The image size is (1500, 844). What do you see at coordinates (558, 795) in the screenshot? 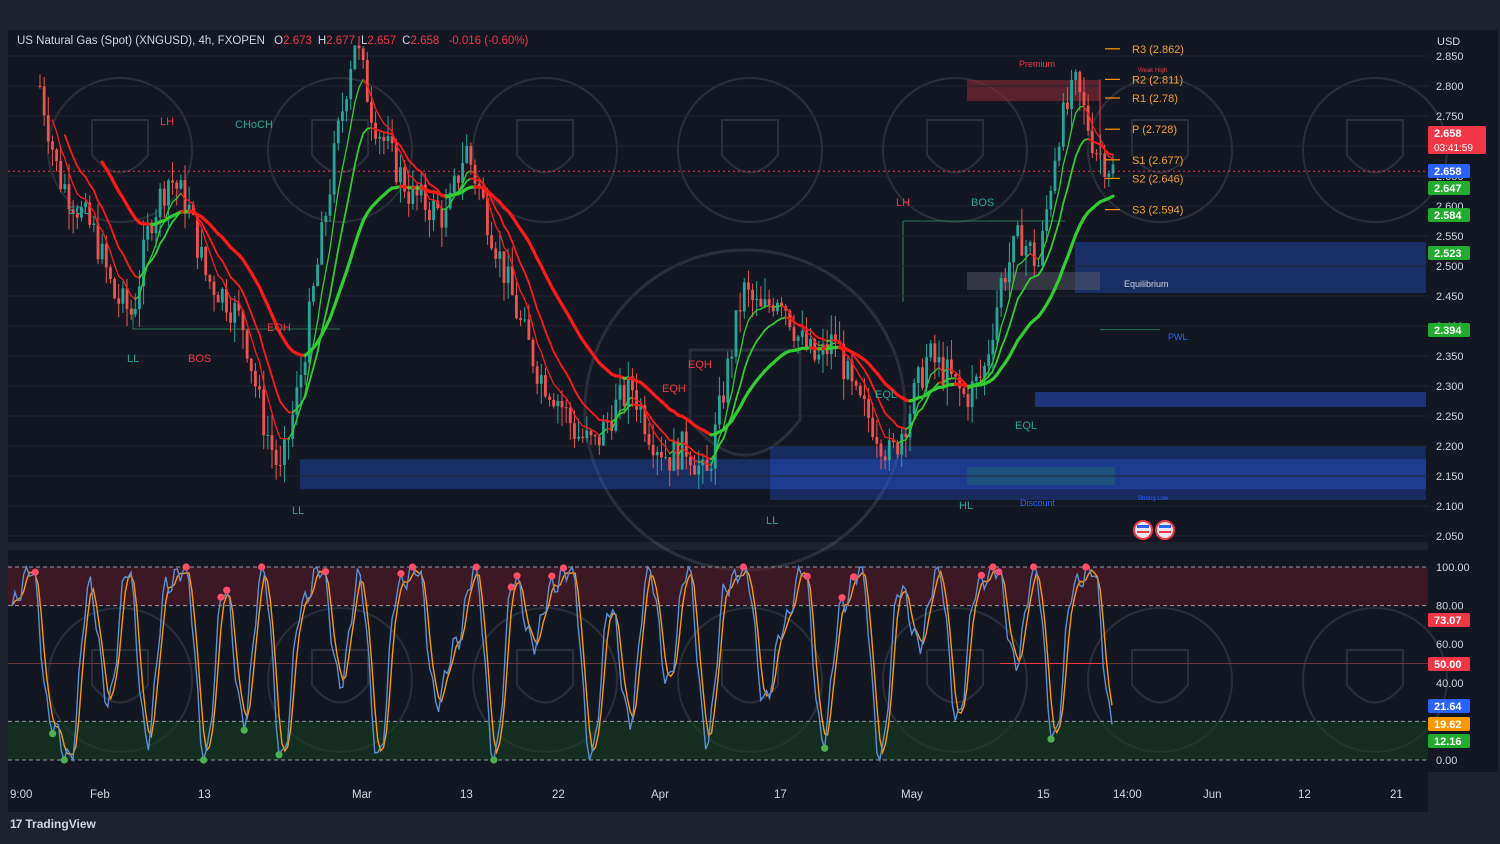
I see `time-tick-label: 22` at bounding box center [558, 795].